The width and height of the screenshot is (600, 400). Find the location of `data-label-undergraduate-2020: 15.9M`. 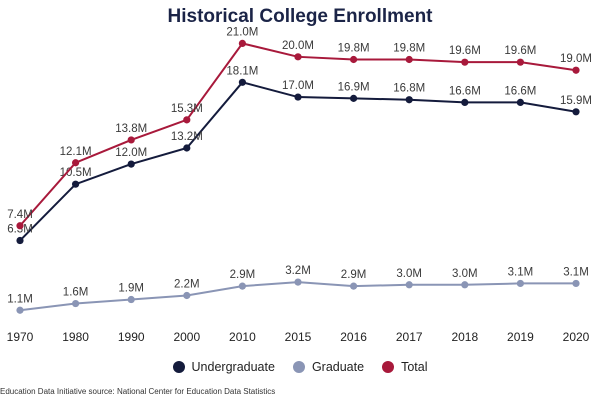

data-label-undergraduate-2020: 15.9M is located at coordinates (576, 101).